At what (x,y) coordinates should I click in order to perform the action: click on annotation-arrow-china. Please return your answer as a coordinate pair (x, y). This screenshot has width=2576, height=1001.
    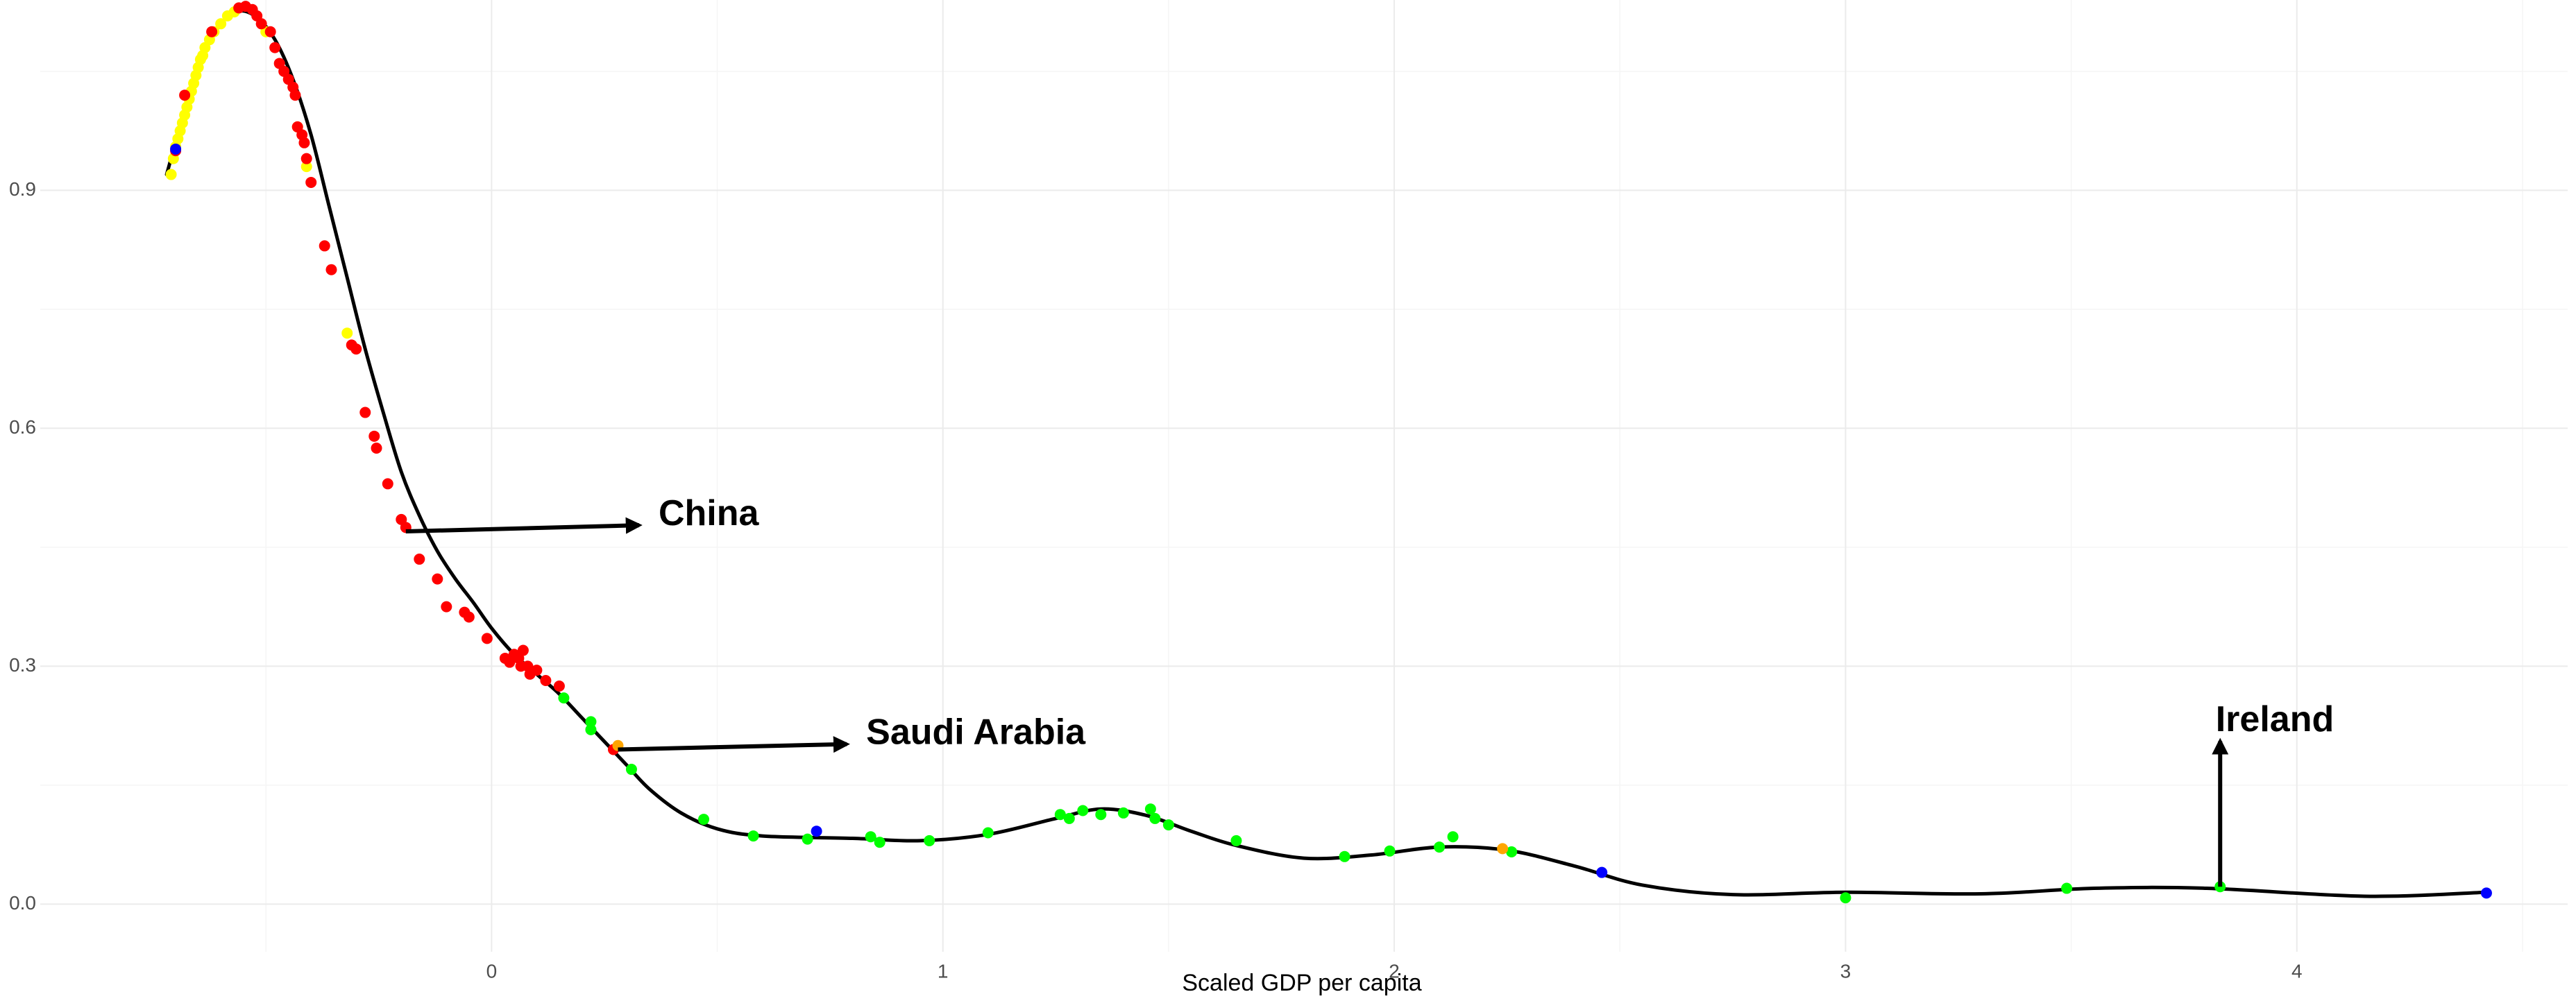
    Looking at the image, I should click on (524, 525).